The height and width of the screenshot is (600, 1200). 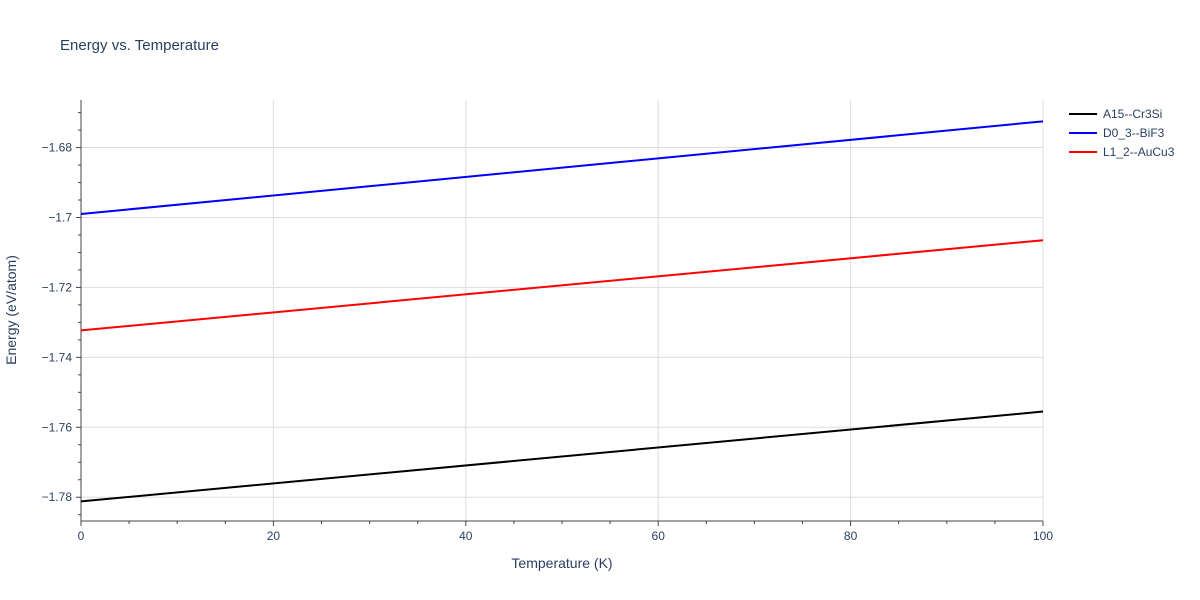 What do you see at coordinates (659, 536) in the screenshot?
I see `x-tick-label: 60` at bounding box center [659, 536].